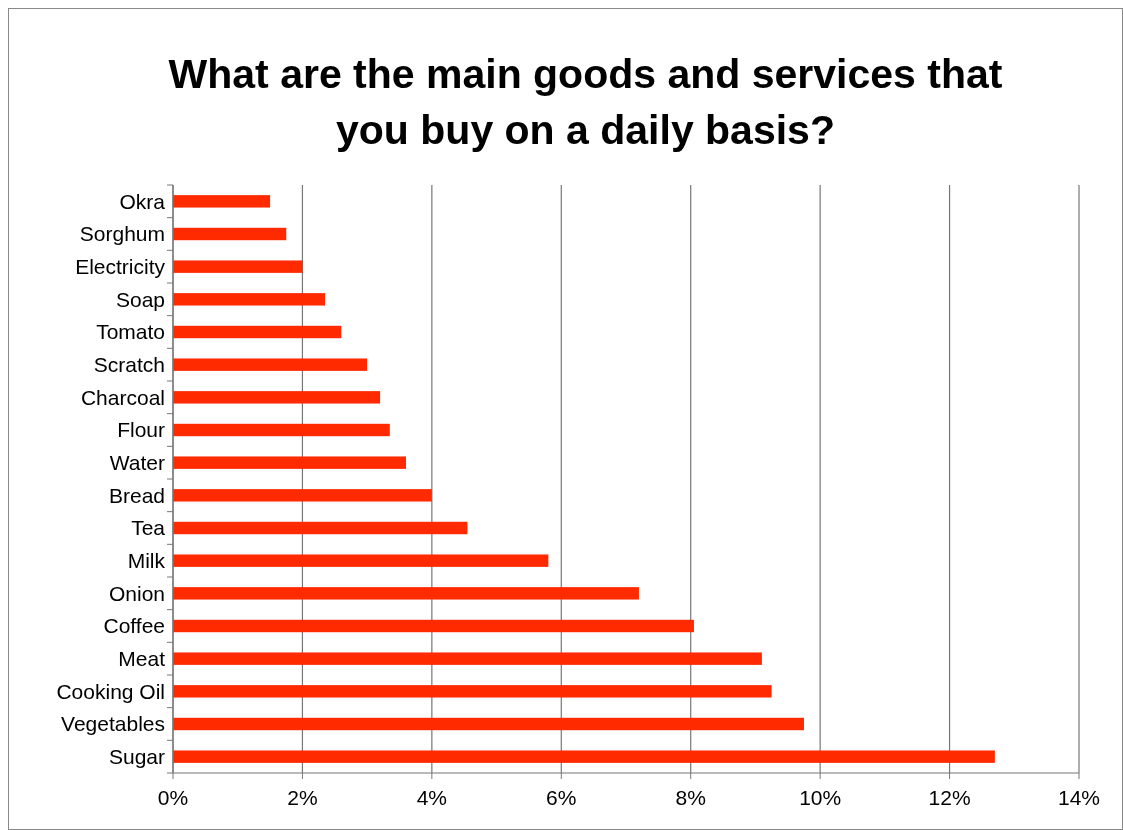 Image resolution: width=1123 pixels, height=830 pixels. I want to click on chart-title: What are the main goods and services that you buy on a daily basis?, so click(585, 102).